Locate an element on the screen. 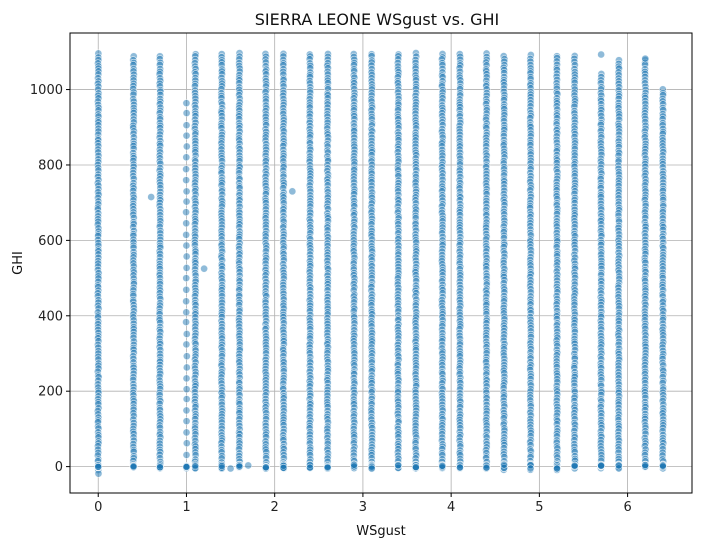 The image size is (704, 547). y-axis-label: GHI is located at coordinates (18, 263).